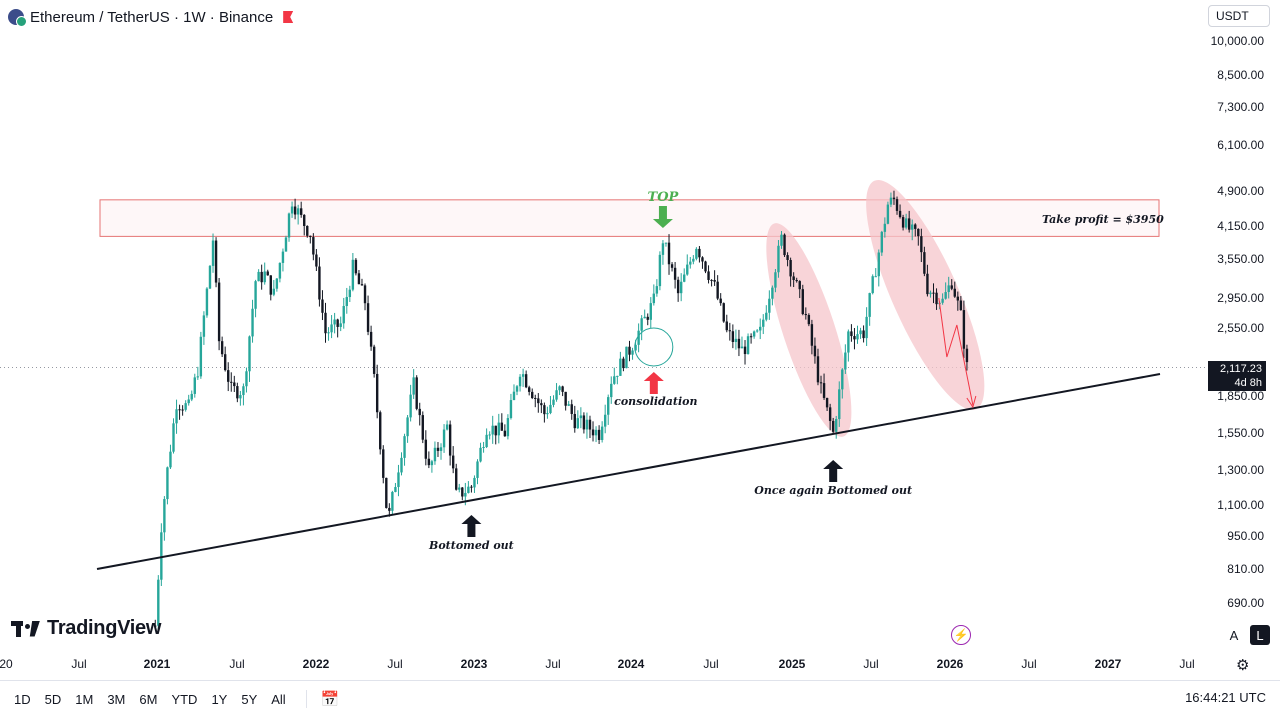 The width and height of the screenshot is (1280, 720). I want to click on calendar-icon: 📅, so click(322, 699).